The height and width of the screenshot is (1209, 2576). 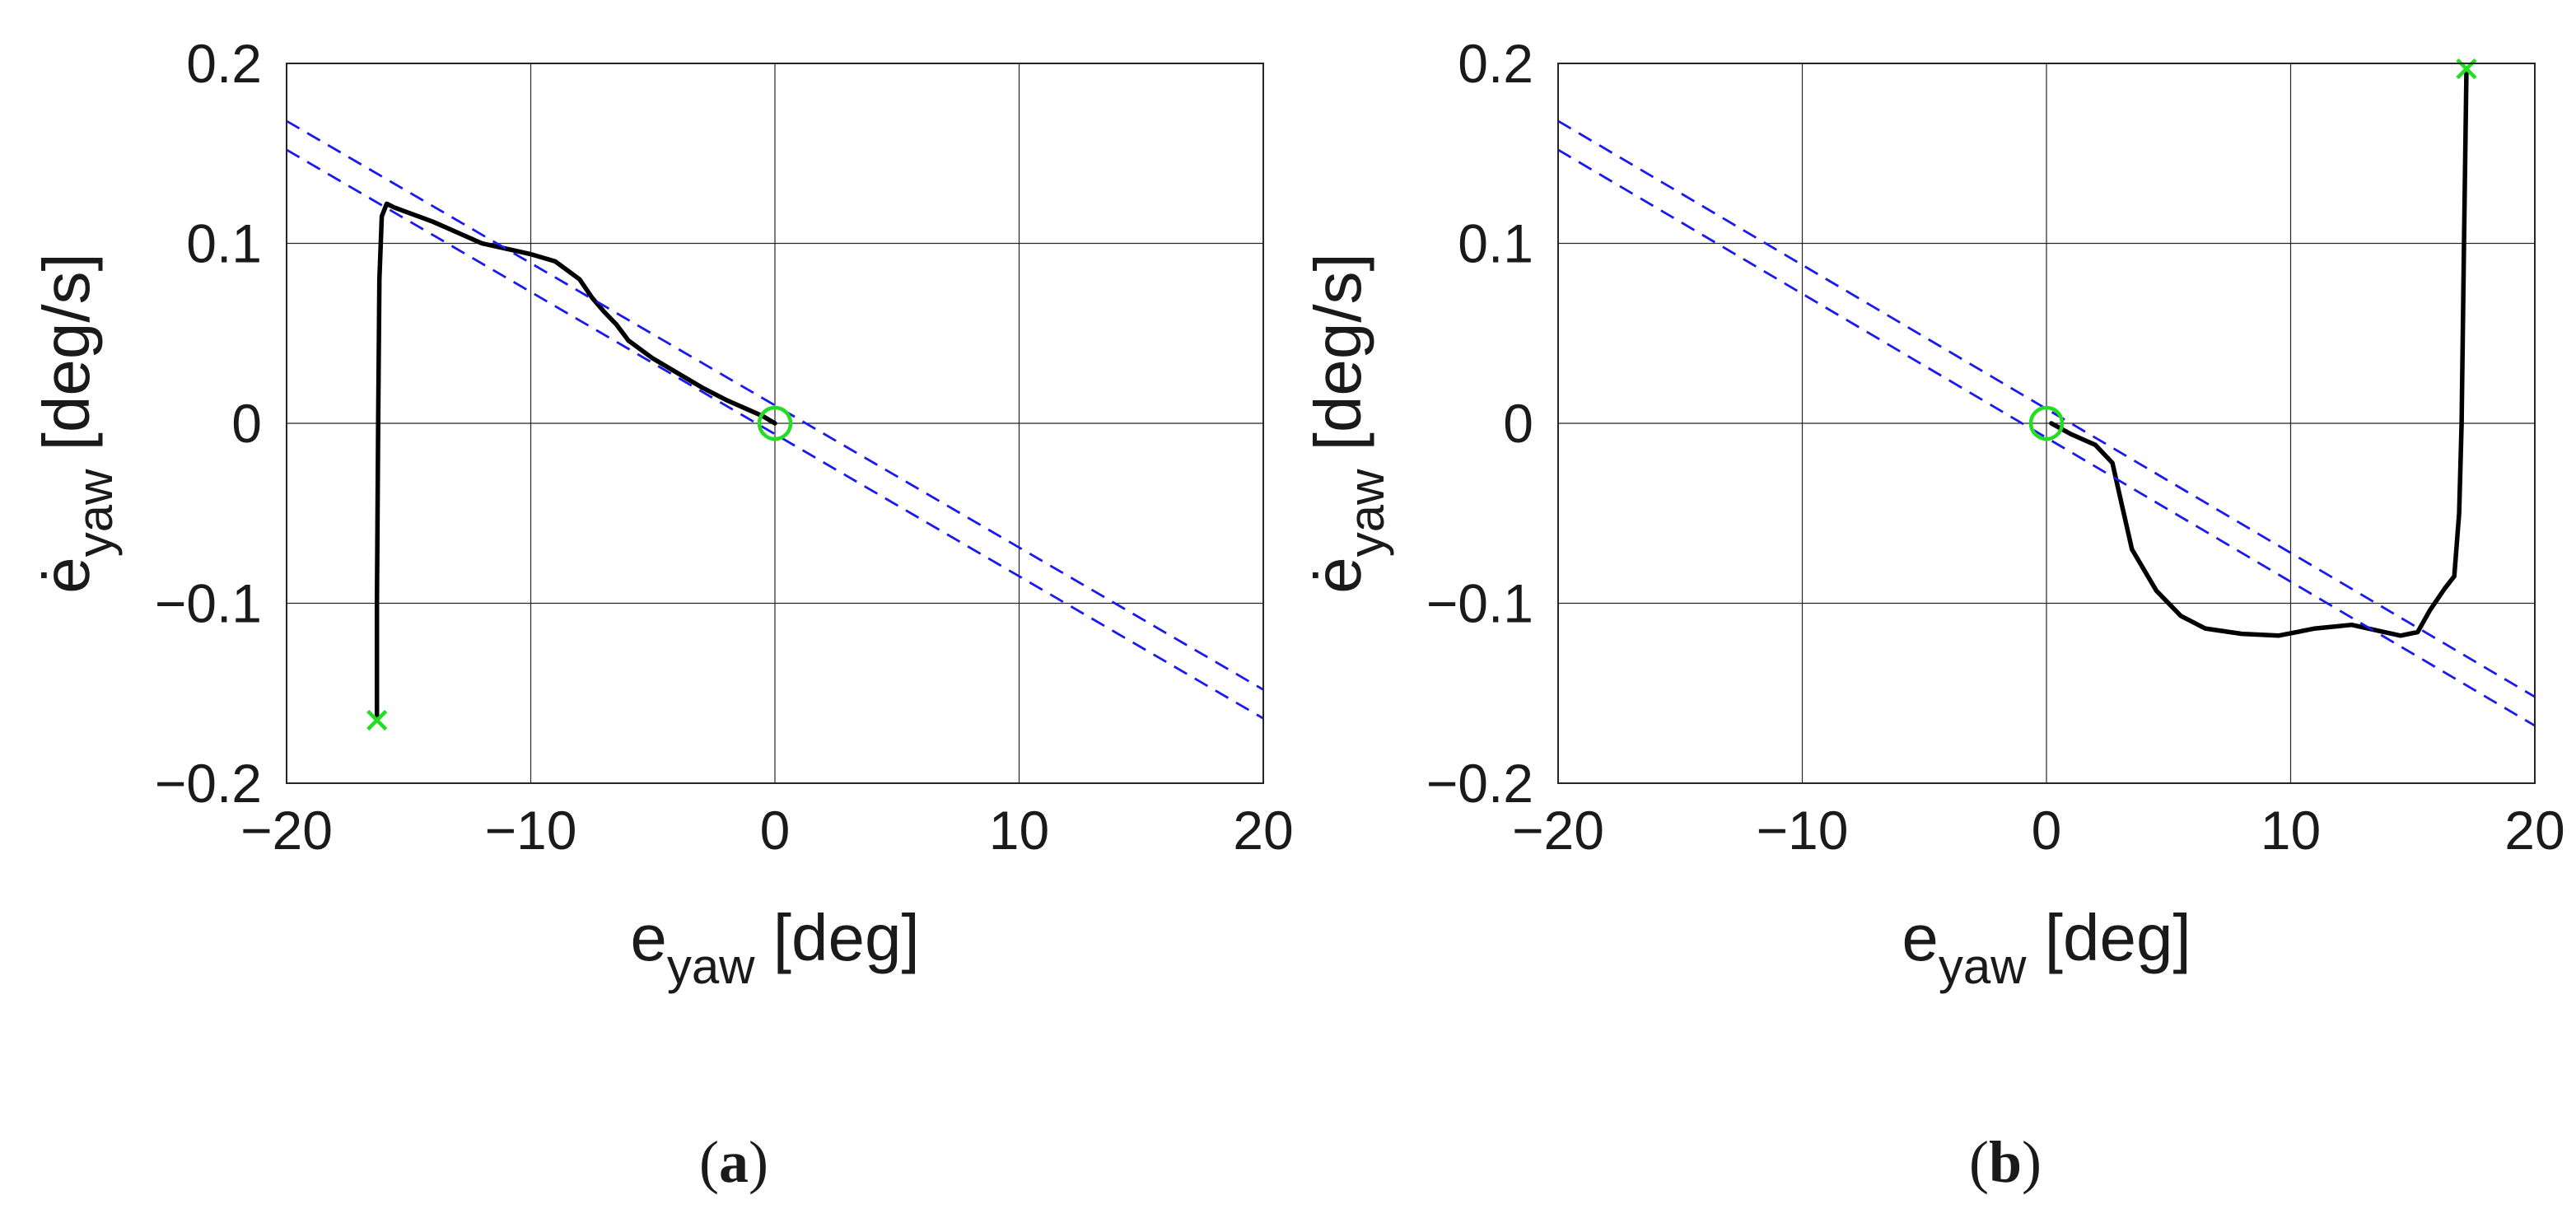 I want to click on start-marker-stroke, so click(x=377, y=720).